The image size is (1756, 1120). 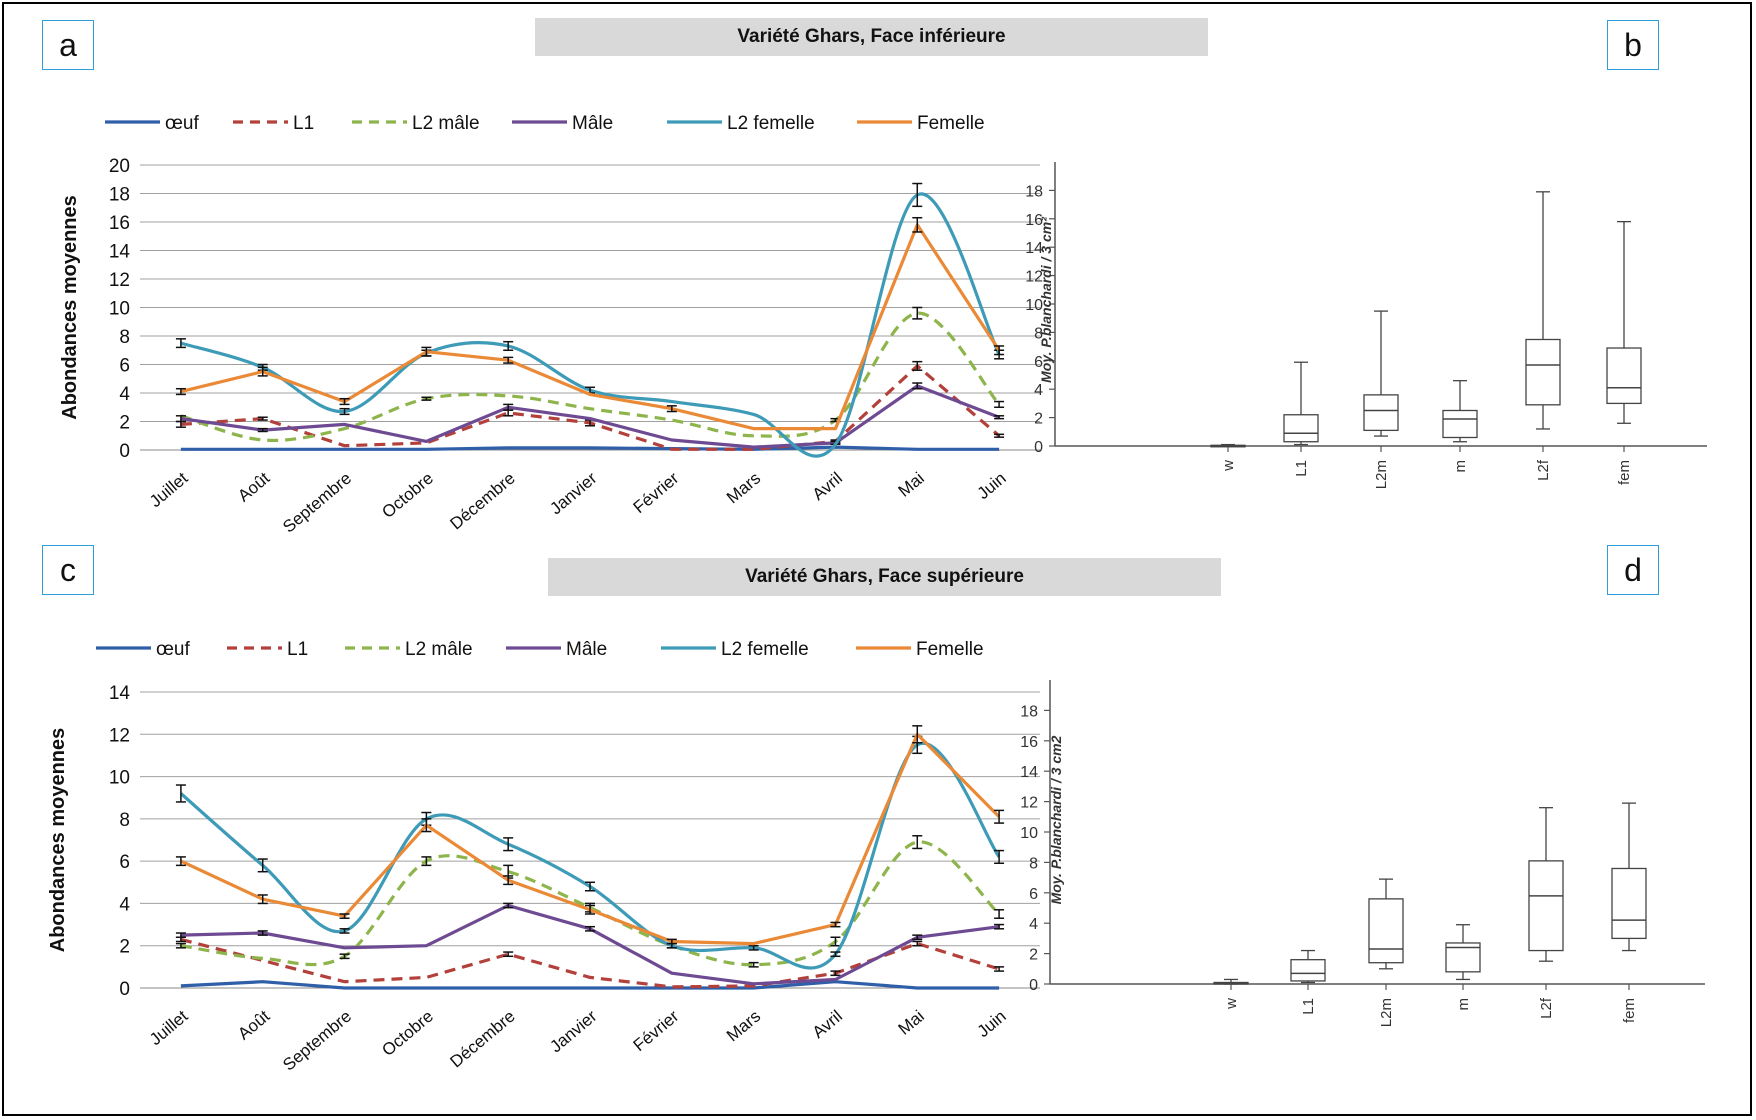 I want to click on x-tick-label: L2m, so click(x=1381, y=474).